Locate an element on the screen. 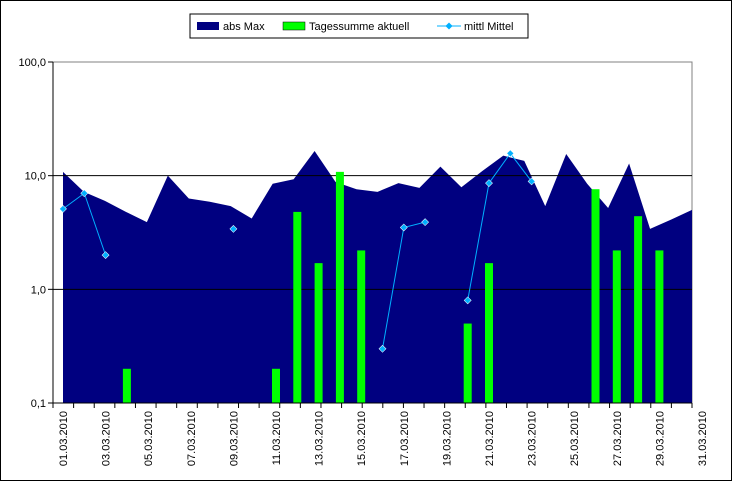 The height and width of the screenshot is (485, 732). x-tick-label: 17.03.2010 is located at coordinates (405, 438).